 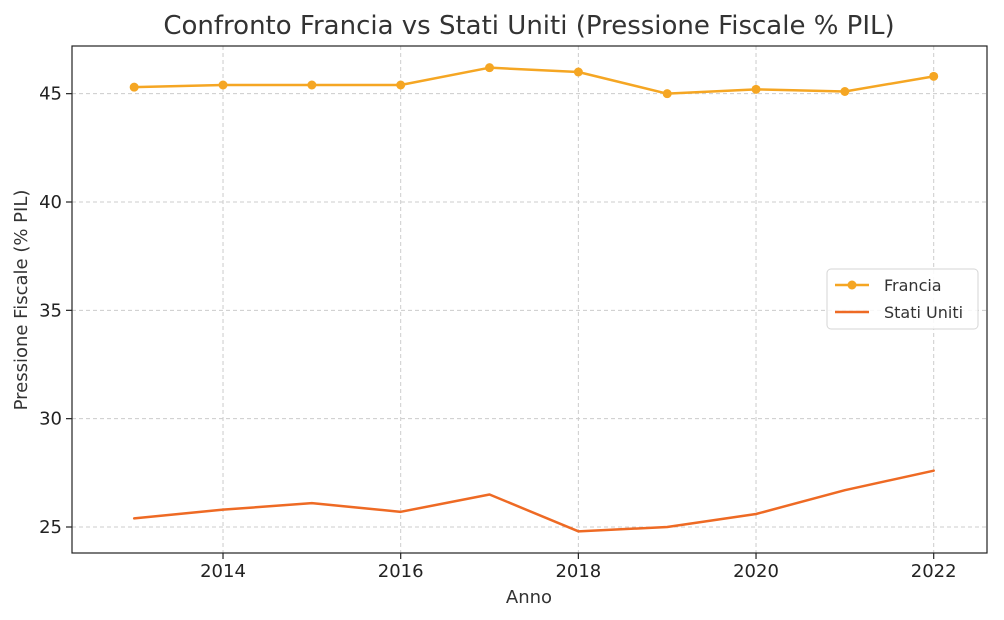 I want to click on y-tick-label: 40, so click(x=50, y=202).